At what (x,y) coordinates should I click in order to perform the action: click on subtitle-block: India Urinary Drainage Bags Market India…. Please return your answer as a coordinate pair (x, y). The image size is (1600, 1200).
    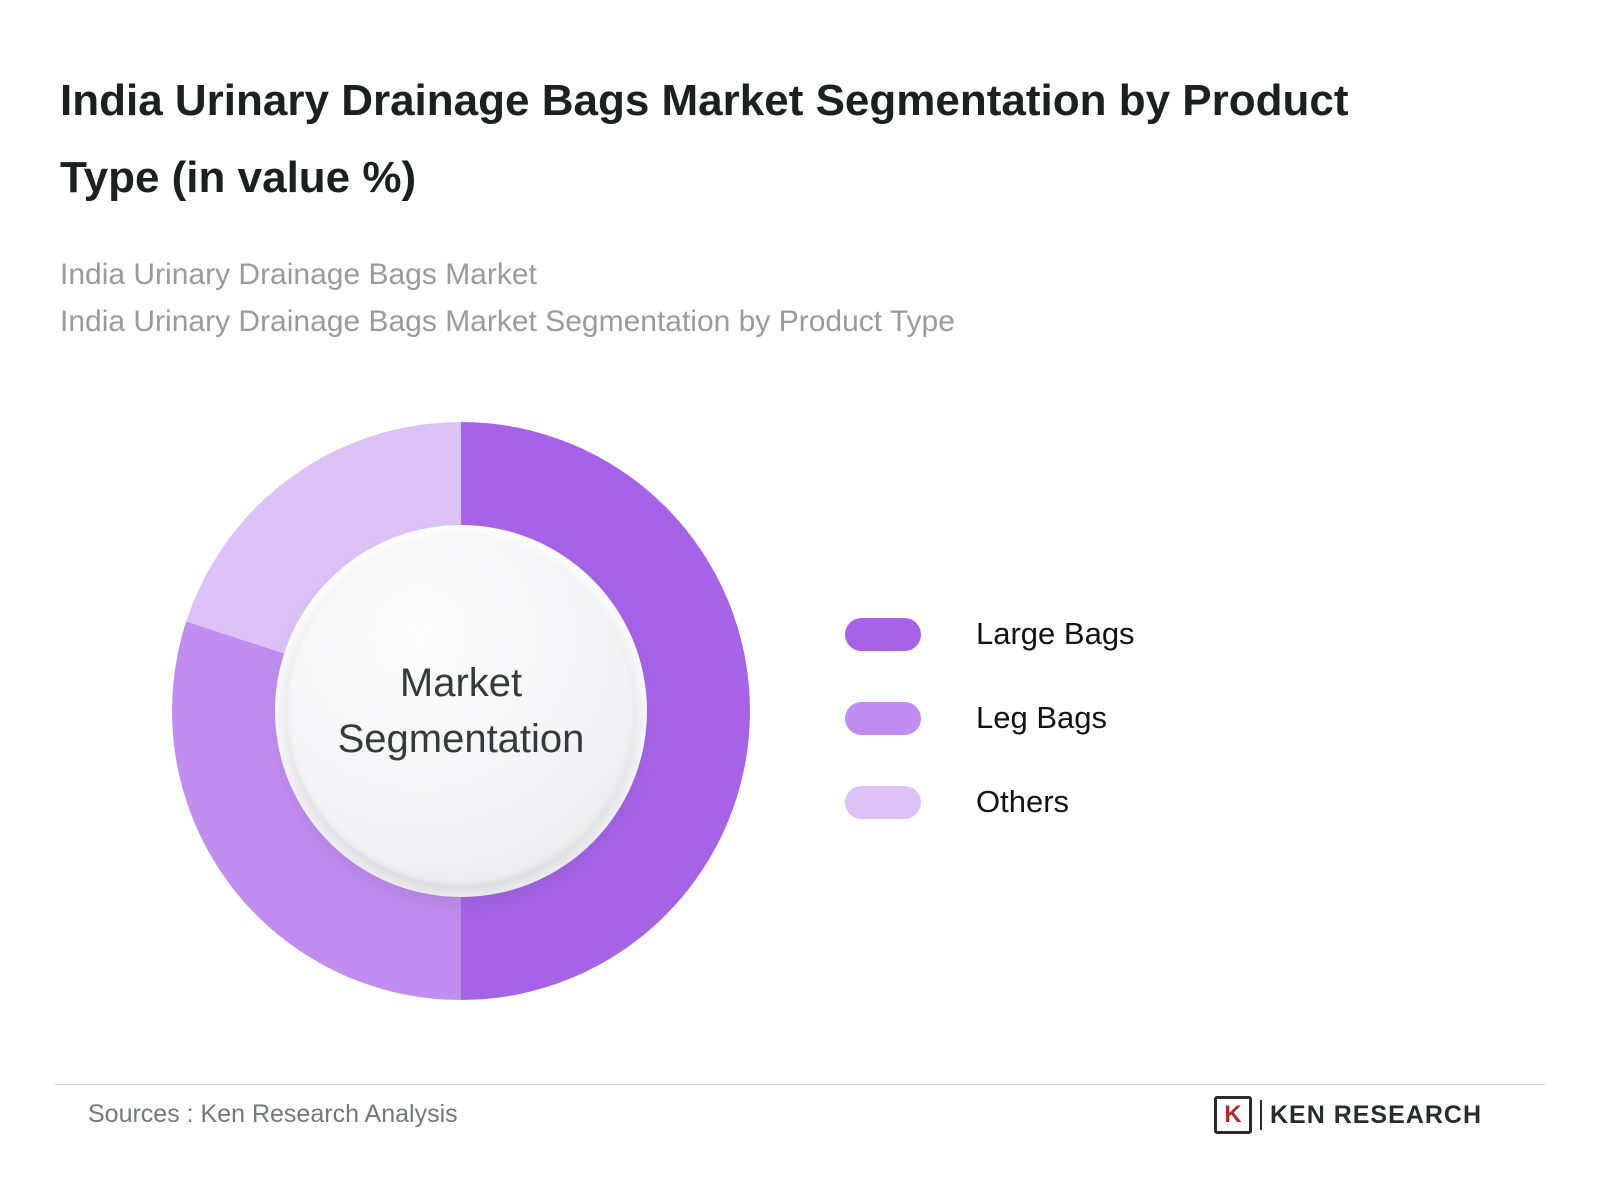
    Looking at the image, I should click on (760, 298).